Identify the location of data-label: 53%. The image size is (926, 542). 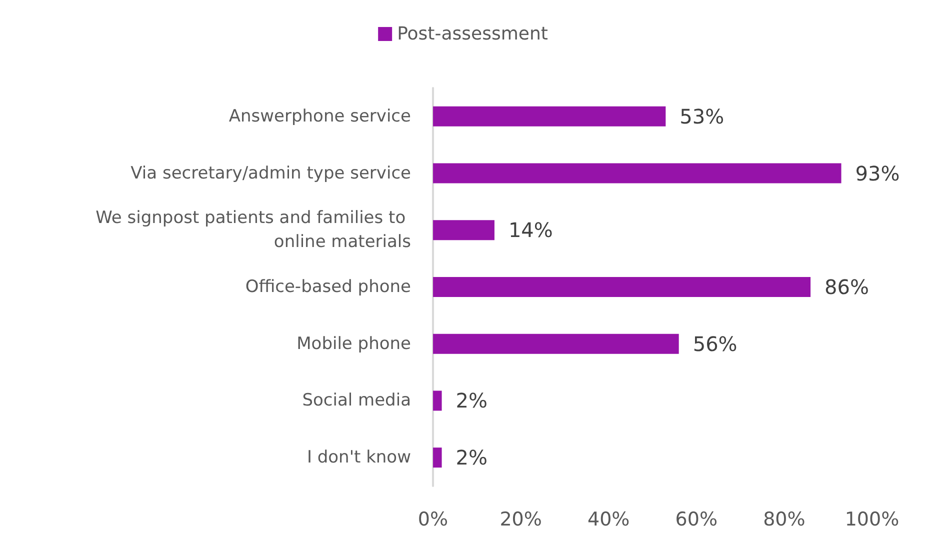
(702, 116).